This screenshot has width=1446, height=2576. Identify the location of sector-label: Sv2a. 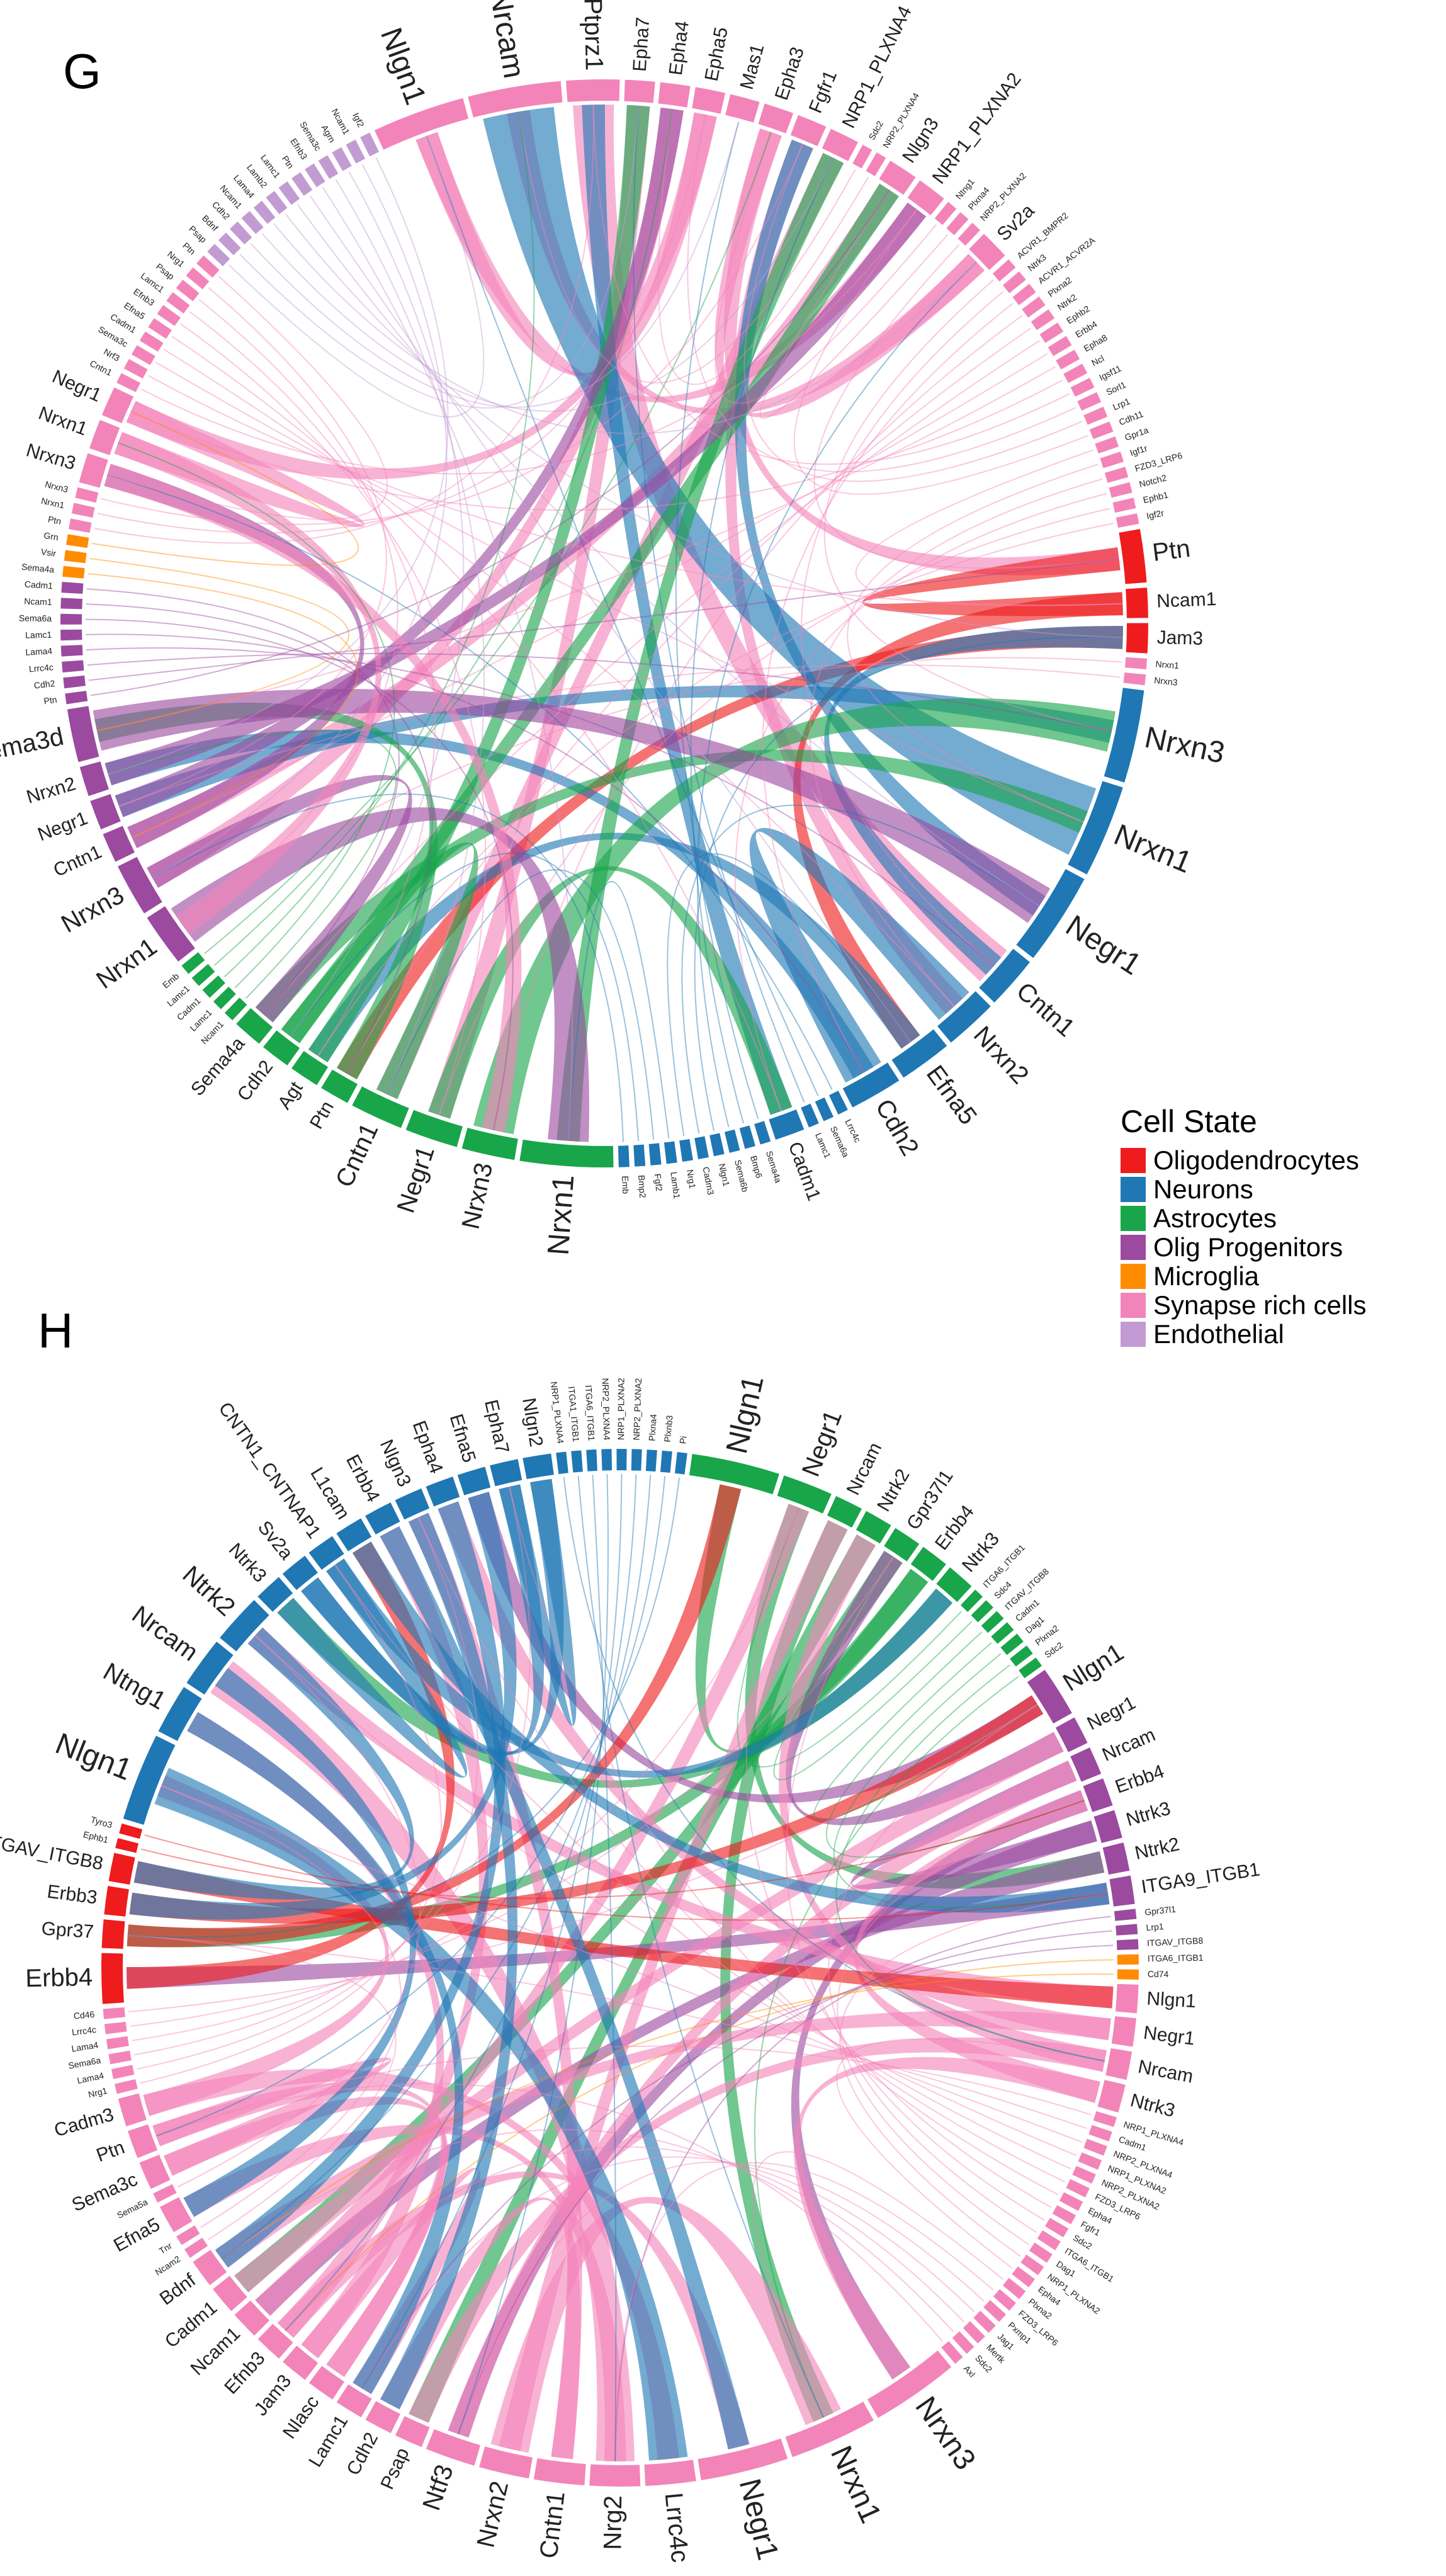
(275, 1540).